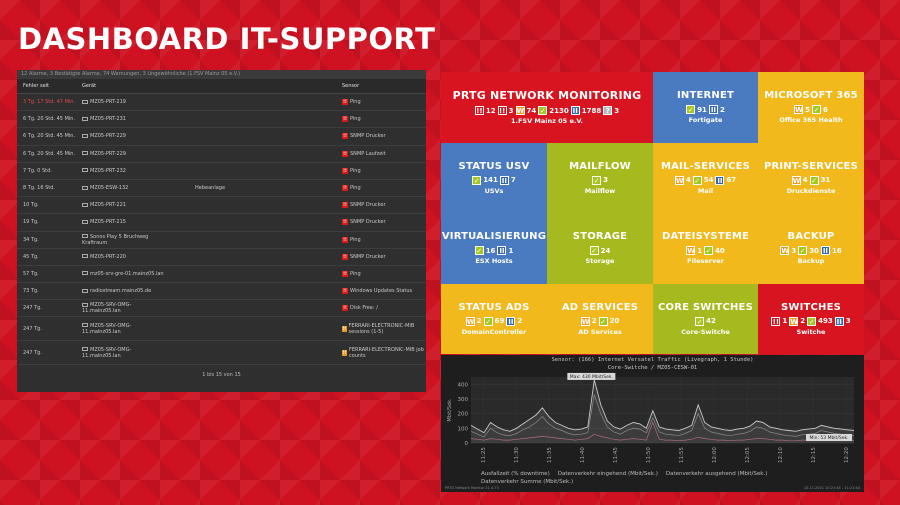 The image size is (900, 505). What do you see at coordinates (124, 274) in the screenshot?
I see `row-device: mz05-srv-gre-01.mainz05.lan` at bounding box center [124, 274].